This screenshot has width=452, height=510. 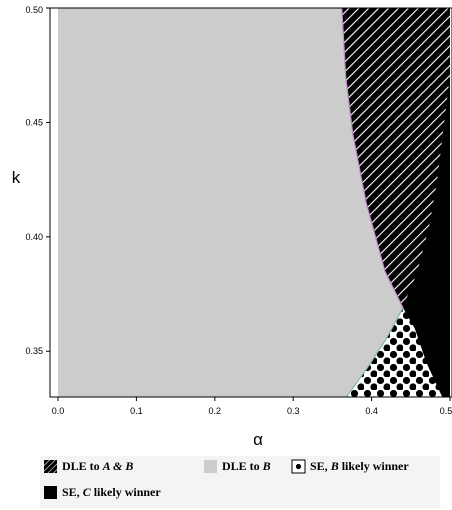 I want to click on legend-label-dle-ab: DLE to A & B, so click(x=97, y=466).